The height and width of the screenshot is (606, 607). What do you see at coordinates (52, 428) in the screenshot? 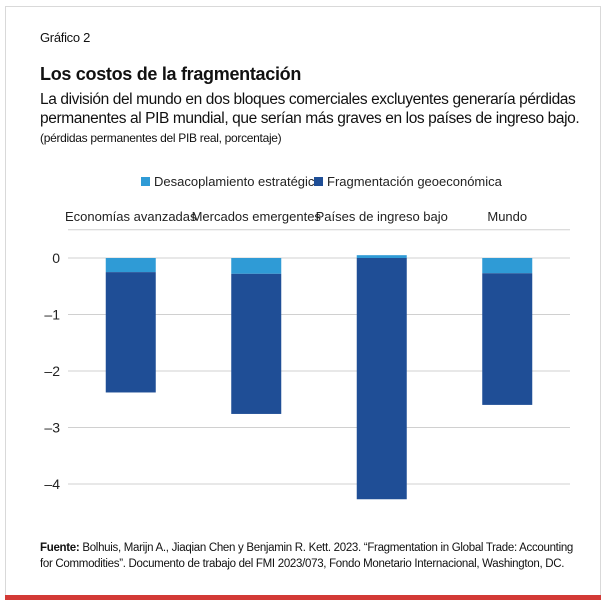
I see `y-tick-label: –3` at bounding box center [52, 428].